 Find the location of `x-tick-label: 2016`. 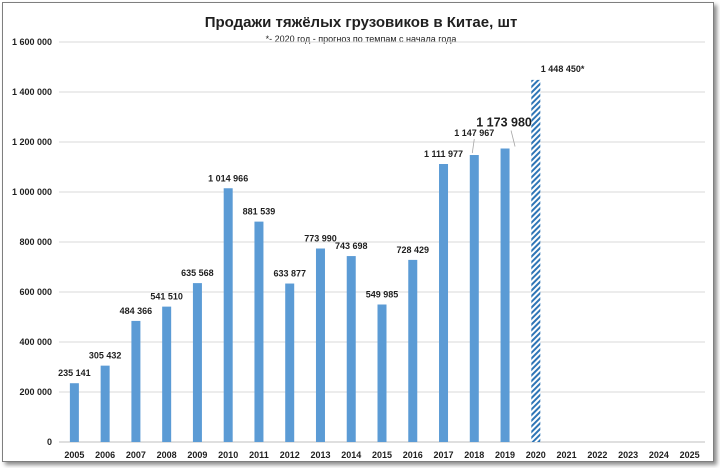

x-tick-label: 2016 is located at coordinates (413, 455).